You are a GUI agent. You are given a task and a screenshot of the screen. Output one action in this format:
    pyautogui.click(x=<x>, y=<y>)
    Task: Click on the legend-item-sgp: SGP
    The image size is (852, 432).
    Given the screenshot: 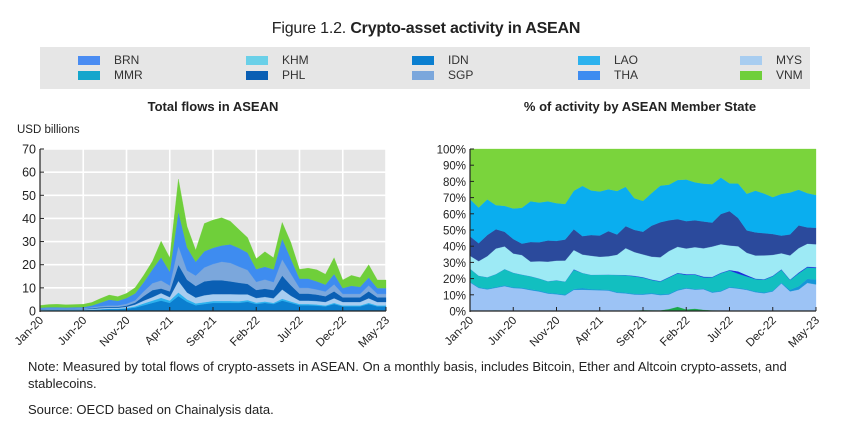 What is the action you would take?
    pyautogui.click(x=442, y=75)
    